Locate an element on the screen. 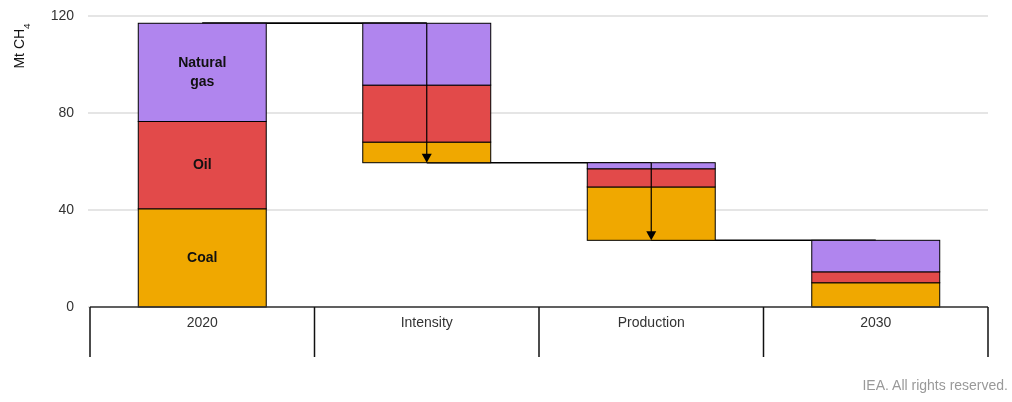 This screenshot has height=402, width=1012. x-tick-label: 2020 is located at coordinates (202, 321).